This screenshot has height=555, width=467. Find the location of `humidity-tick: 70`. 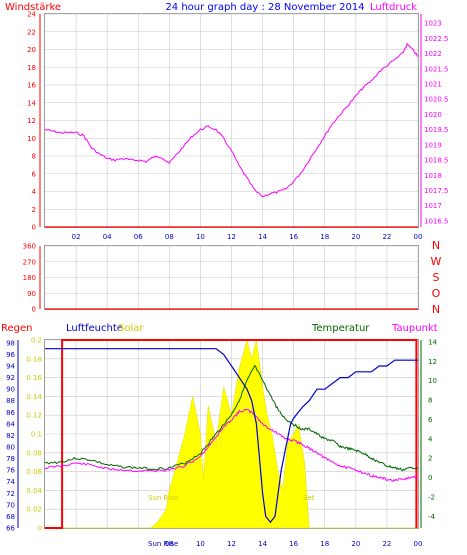

humidity-tick: 70 is located at coordinates (10, 505).